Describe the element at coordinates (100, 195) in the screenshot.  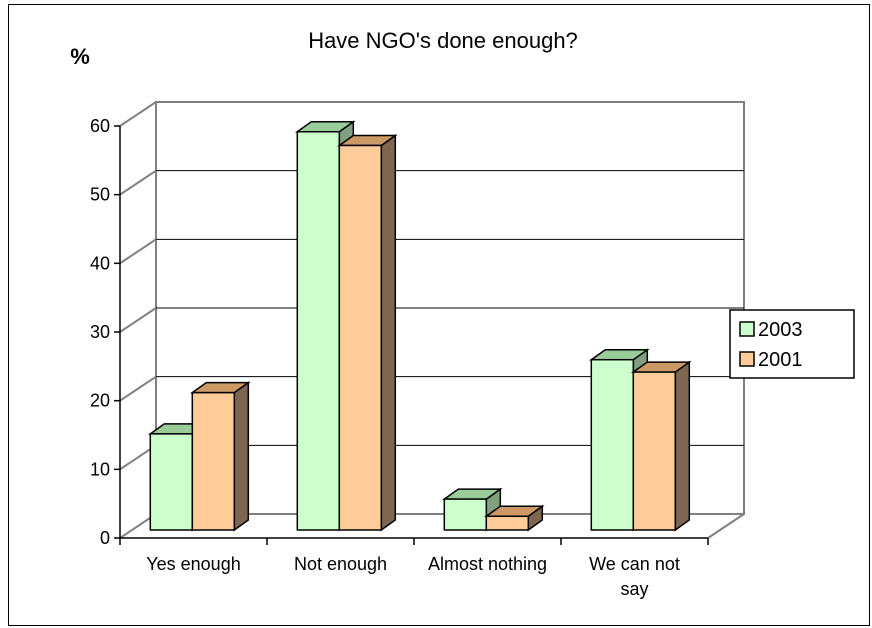
I see `y-tick-label: 50` at that location.